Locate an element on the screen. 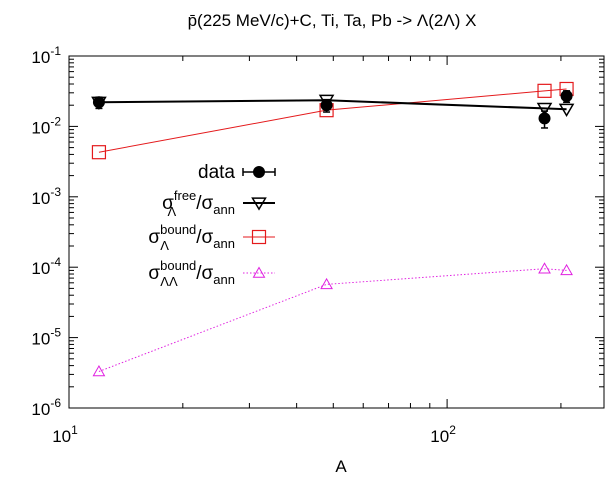  x-axis-label: A is located at coordinates (341, 466).